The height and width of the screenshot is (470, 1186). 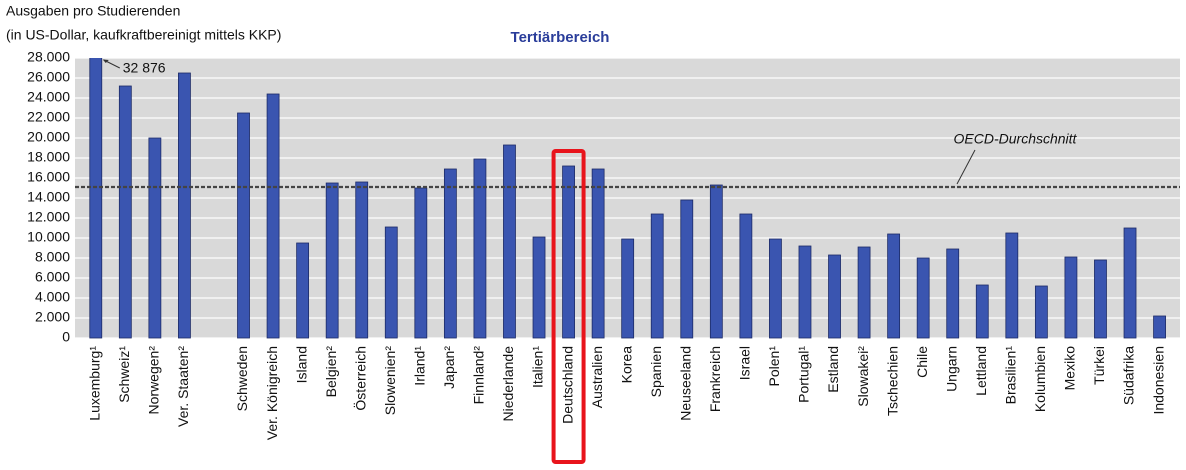 I want to click on value-label: 32 876, so click(x=144, y=68).